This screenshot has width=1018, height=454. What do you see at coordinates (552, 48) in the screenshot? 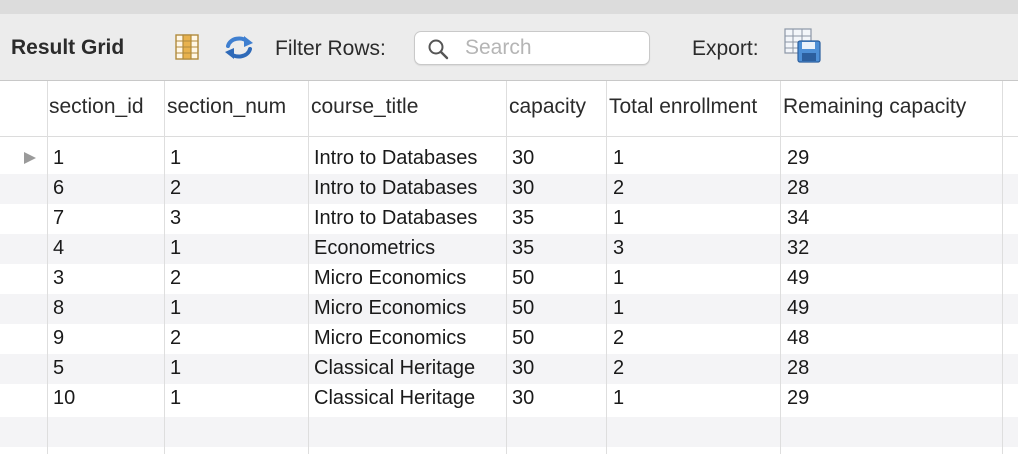
I see `search-input` at bounding box center [552, 48].